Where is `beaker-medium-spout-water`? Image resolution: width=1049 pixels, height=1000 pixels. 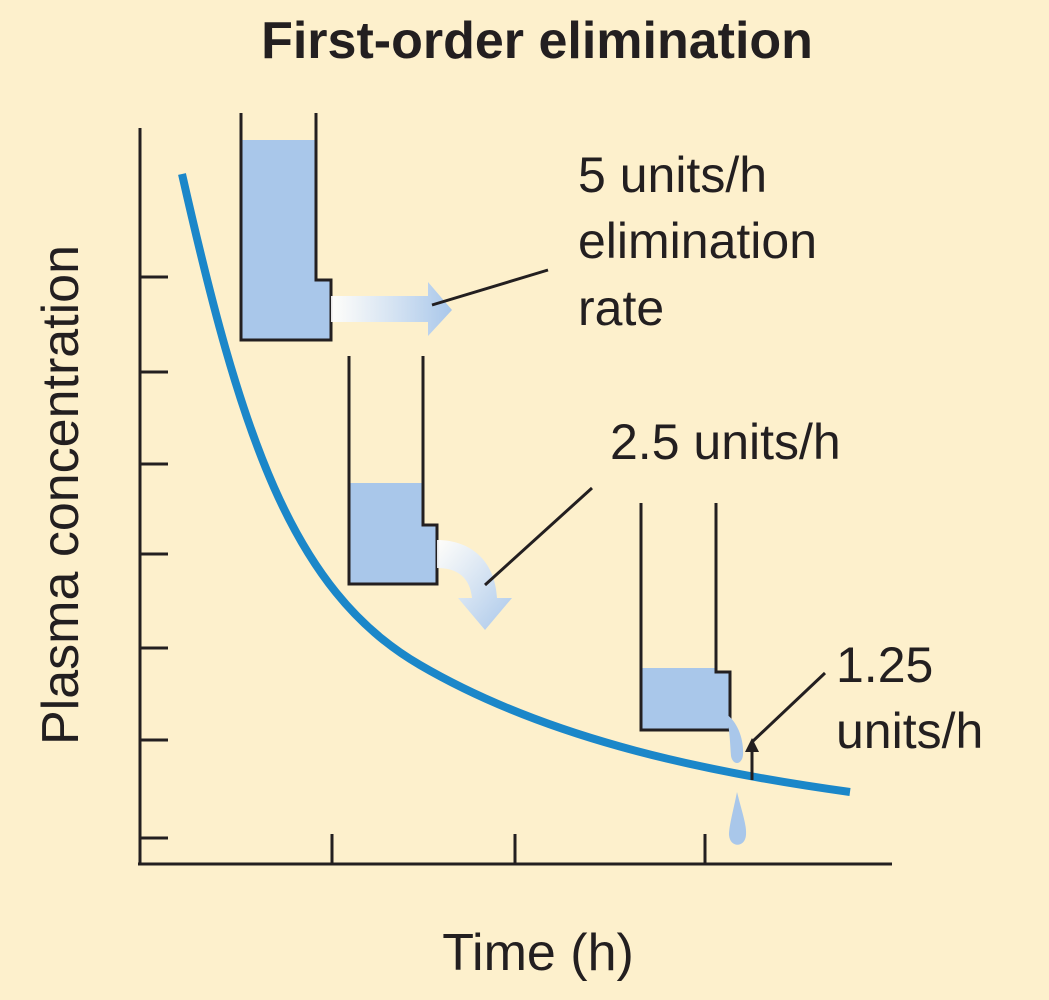
beaker-medium-spout-water is located at coordinates (429, 554).